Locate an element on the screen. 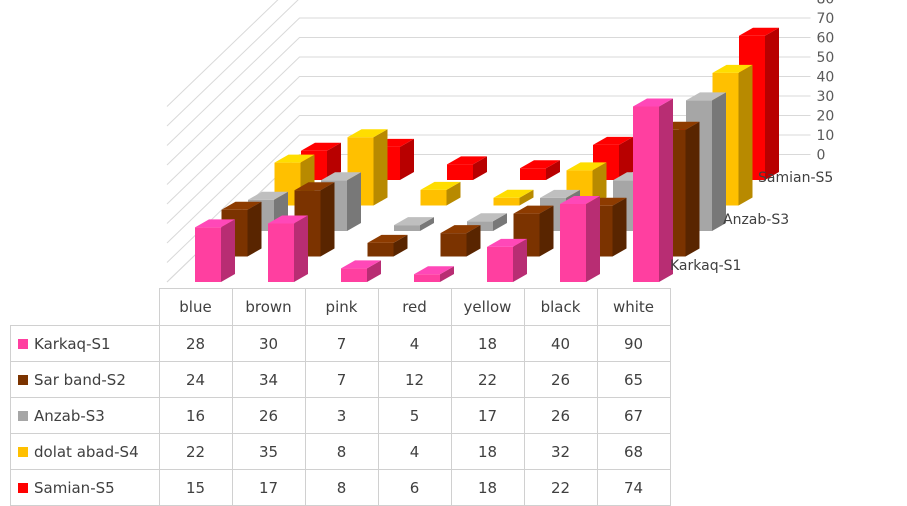 The width and height of the screenshot is (907, 506). series-name: dolat abad-S4 is located at coordinates (86, 451).